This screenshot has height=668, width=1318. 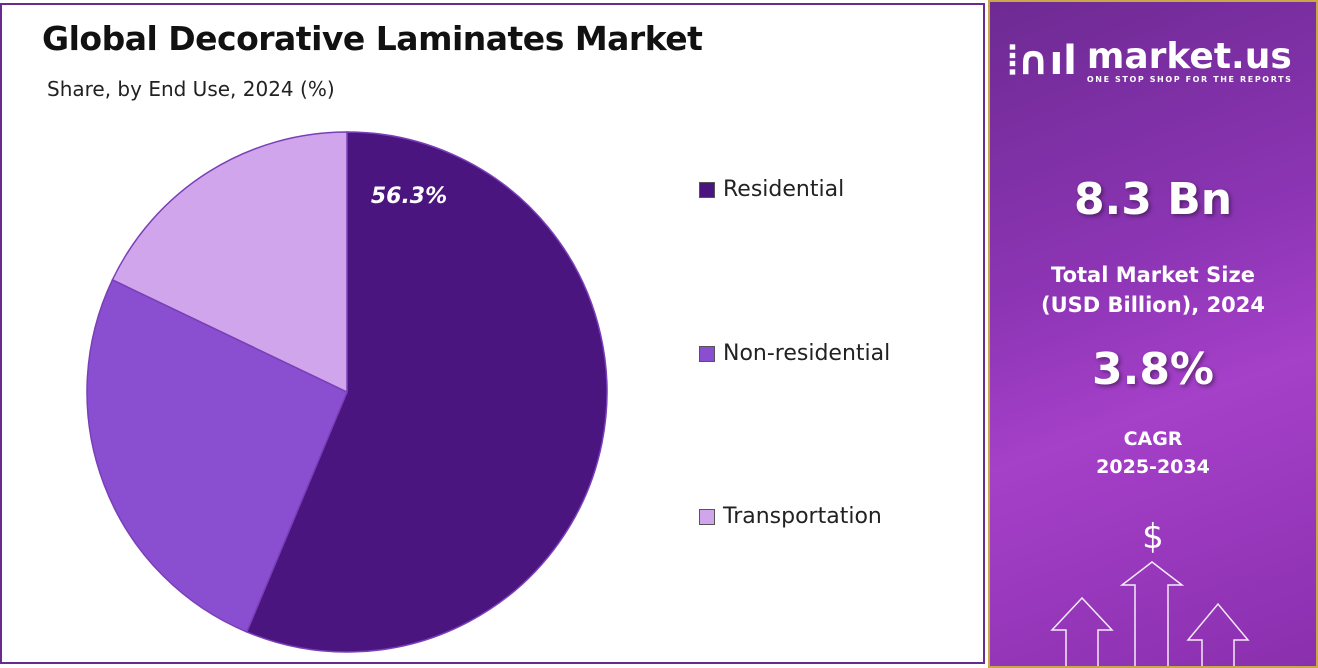 I want to click on market-size-label-2: (USD Billion), 2024, so click(x=1153, y=305).